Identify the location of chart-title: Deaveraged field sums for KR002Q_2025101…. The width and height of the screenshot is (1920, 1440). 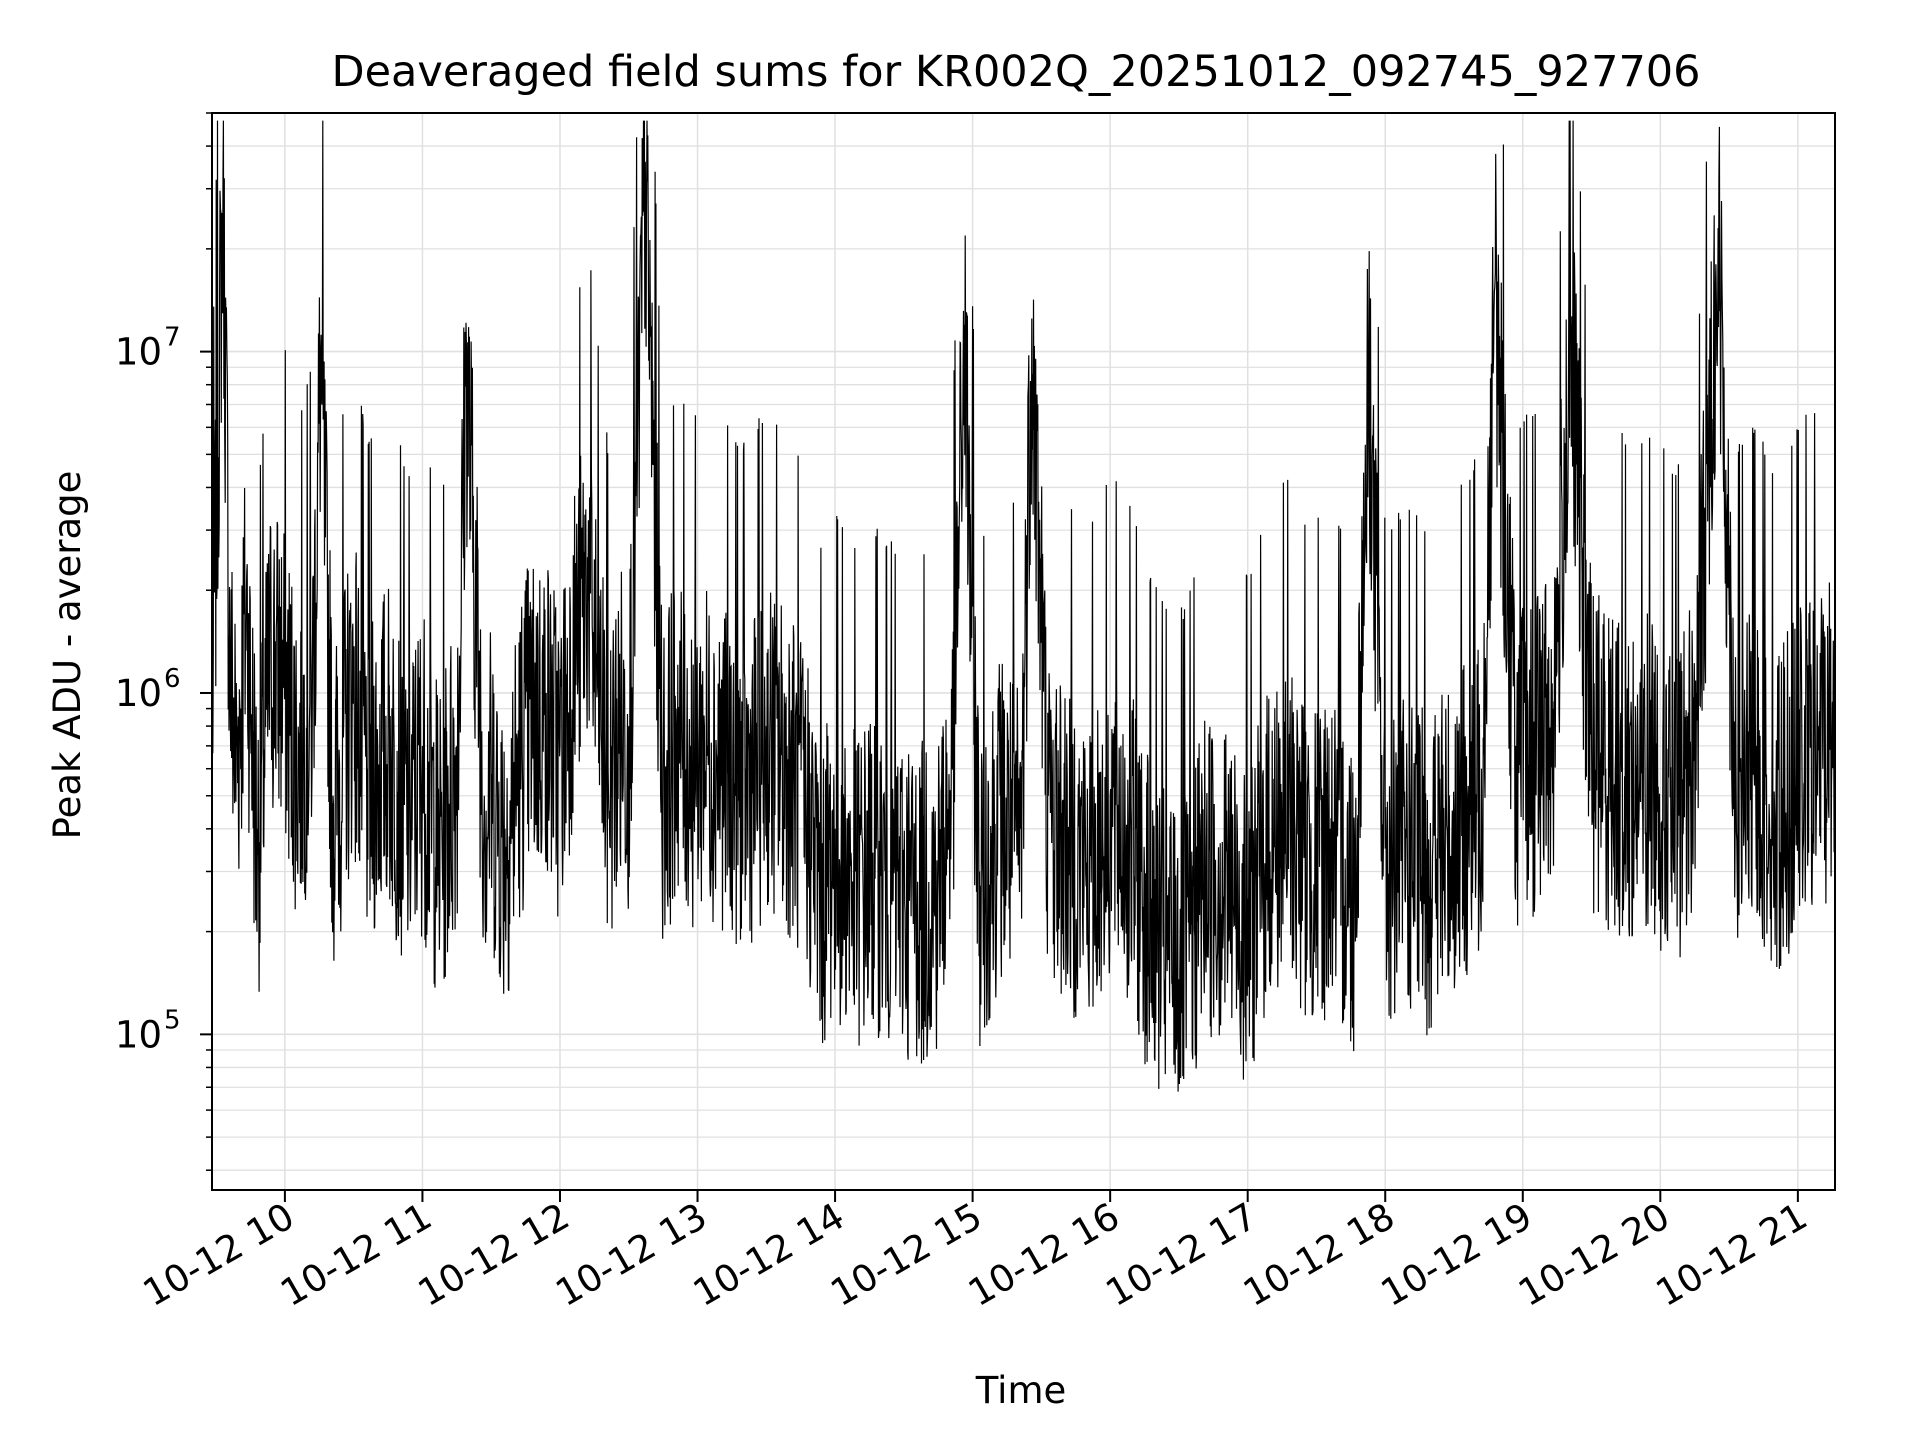
(1015, 72).